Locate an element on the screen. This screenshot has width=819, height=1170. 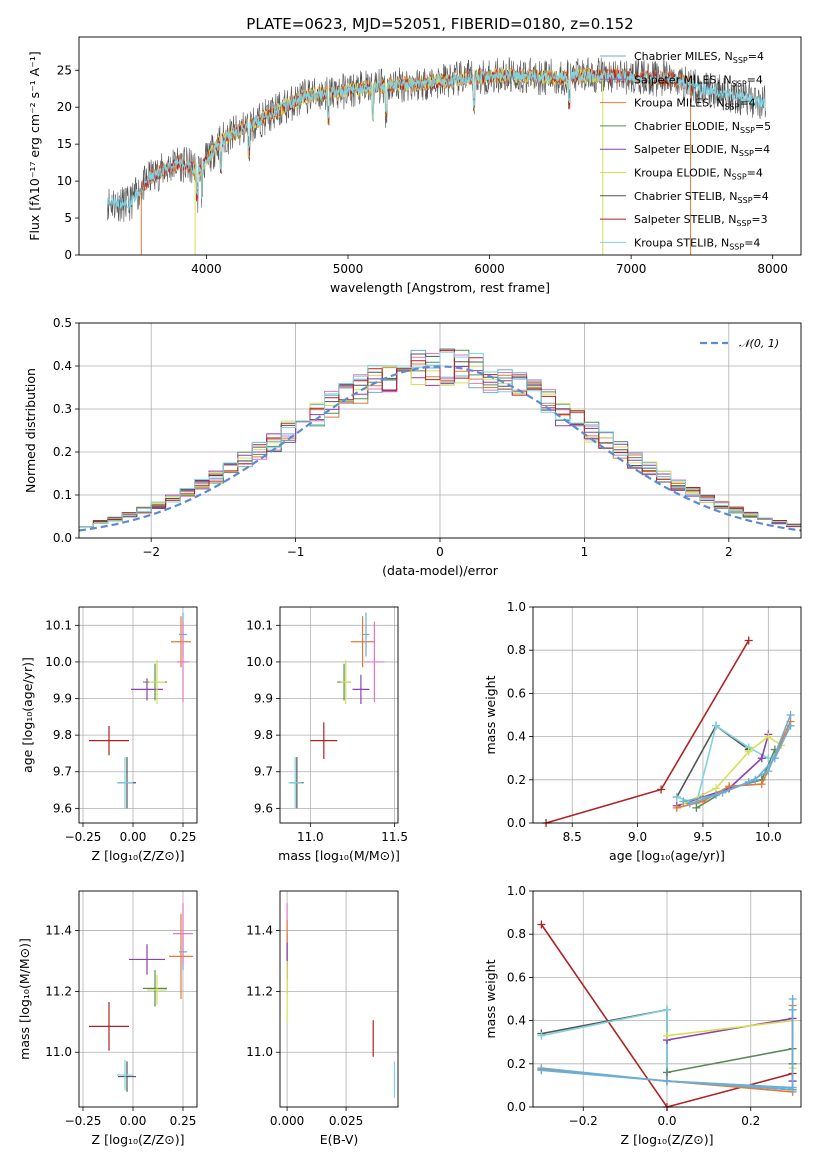
y-tick-label: 0.2 is located at coordinates (62, 452).